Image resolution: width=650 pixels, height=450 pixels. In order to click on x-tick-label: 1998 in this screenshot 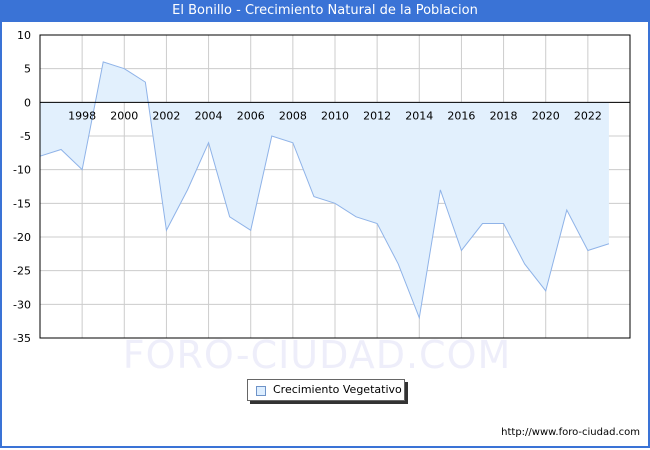, I will do `click(82, 115)`.